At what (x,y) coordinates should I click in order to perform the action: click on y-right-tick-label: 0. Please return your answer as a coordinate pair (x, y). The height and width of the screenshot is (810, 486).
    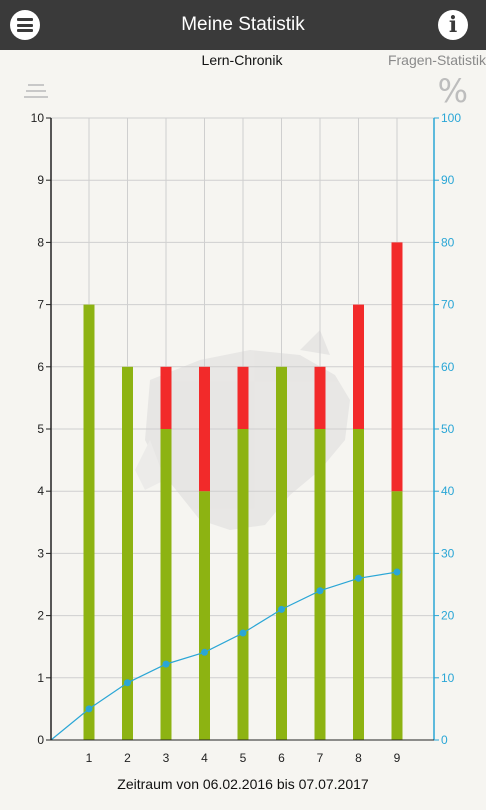
    Looking at the image, I should click on (444, 740).